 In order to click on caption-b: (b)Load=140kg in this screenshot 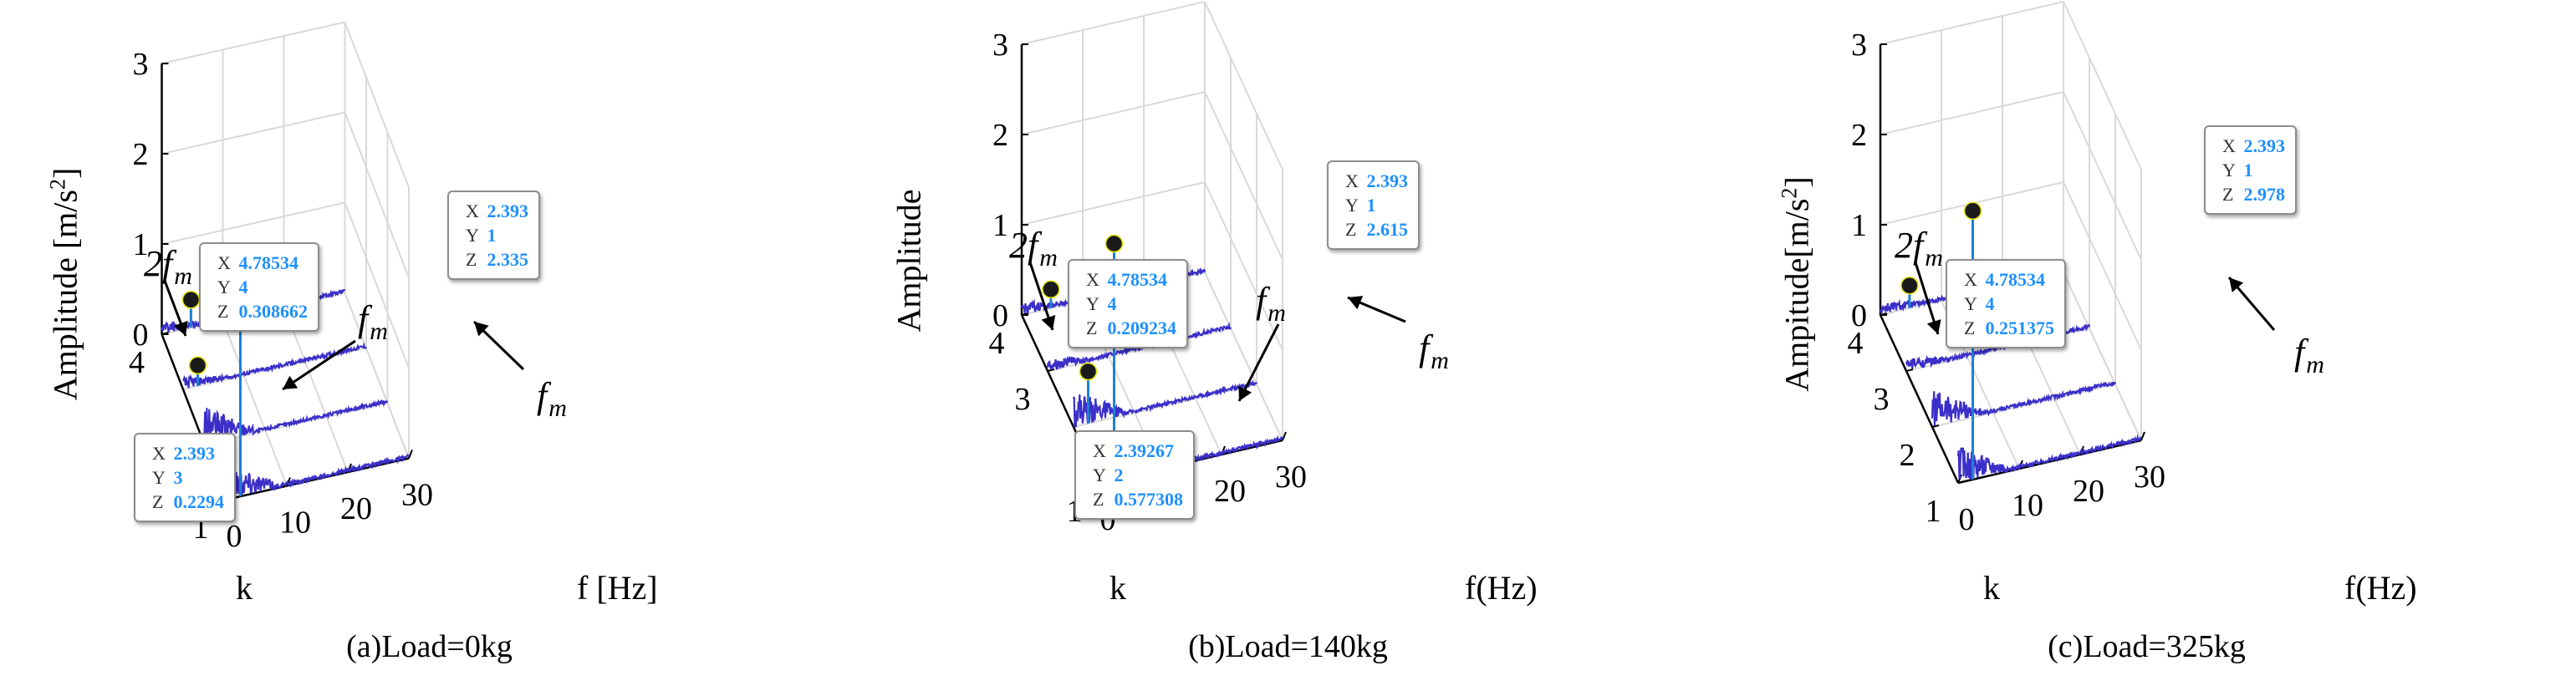, I will do `click(1288, 646)`.